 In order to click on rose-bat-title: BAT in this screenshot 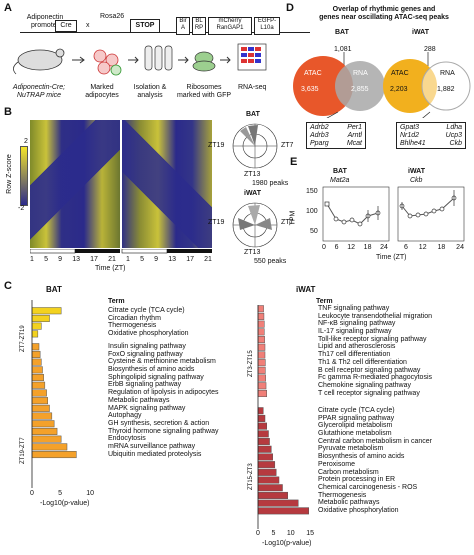, I will do `click(253, 114)`.